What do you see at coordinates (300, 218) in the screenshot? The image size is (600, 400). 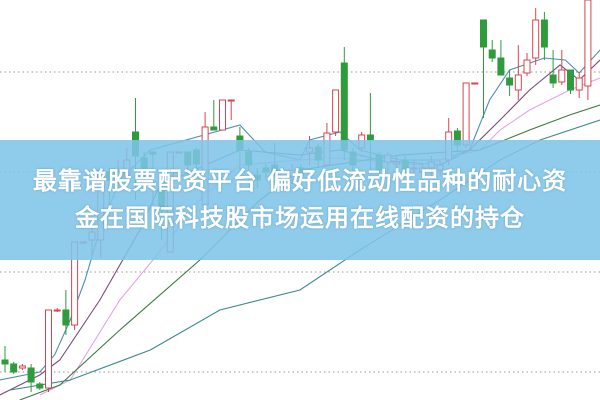 I see `banner-title-line-2: 金在国际科技股市场运用在线配资的持仓` at bounding box center [300, 218].